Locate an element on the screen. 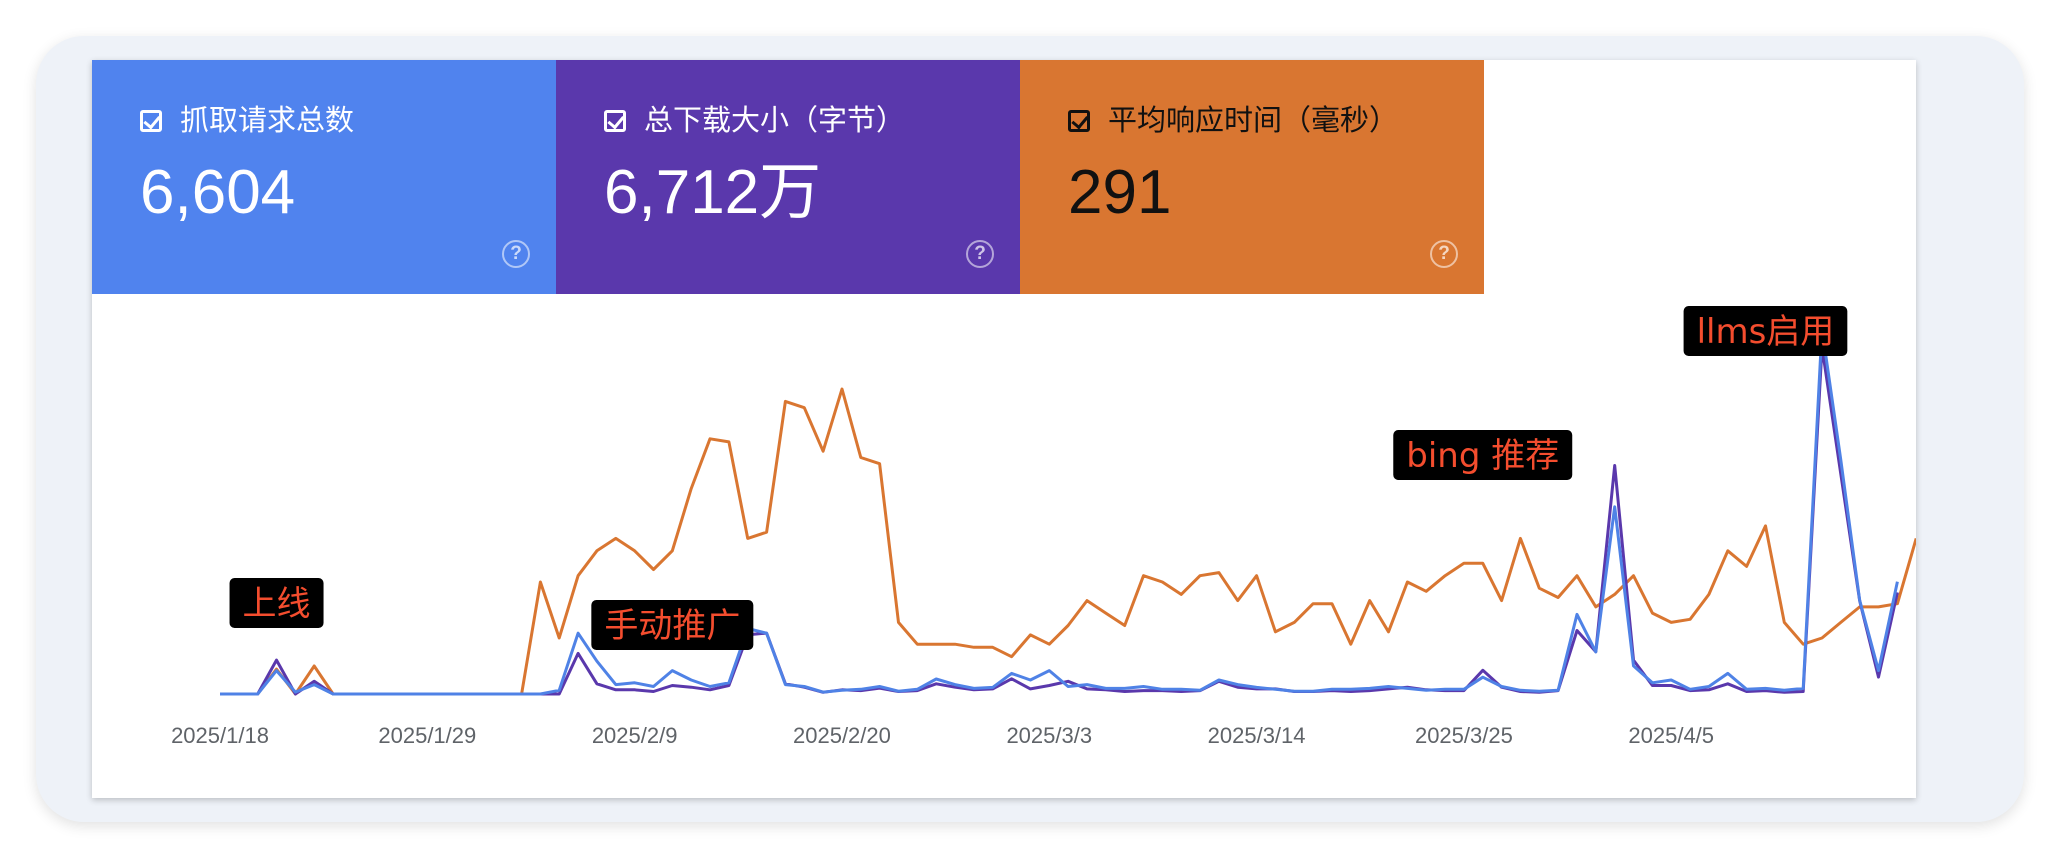 The height and width of the screenshot is (856, 2060). x-tick-label: 2025/1/18 is located at coordinates (220, 735).